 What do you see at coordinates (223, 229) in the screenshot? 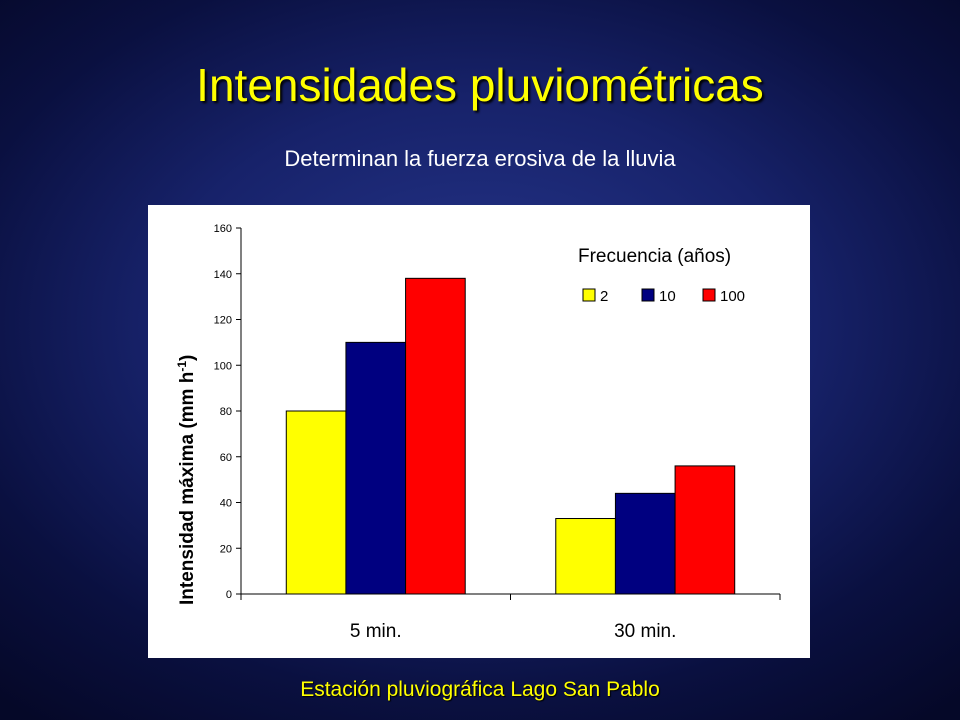
I see `y-tick-label: 160` at bounding box center [223, 229].